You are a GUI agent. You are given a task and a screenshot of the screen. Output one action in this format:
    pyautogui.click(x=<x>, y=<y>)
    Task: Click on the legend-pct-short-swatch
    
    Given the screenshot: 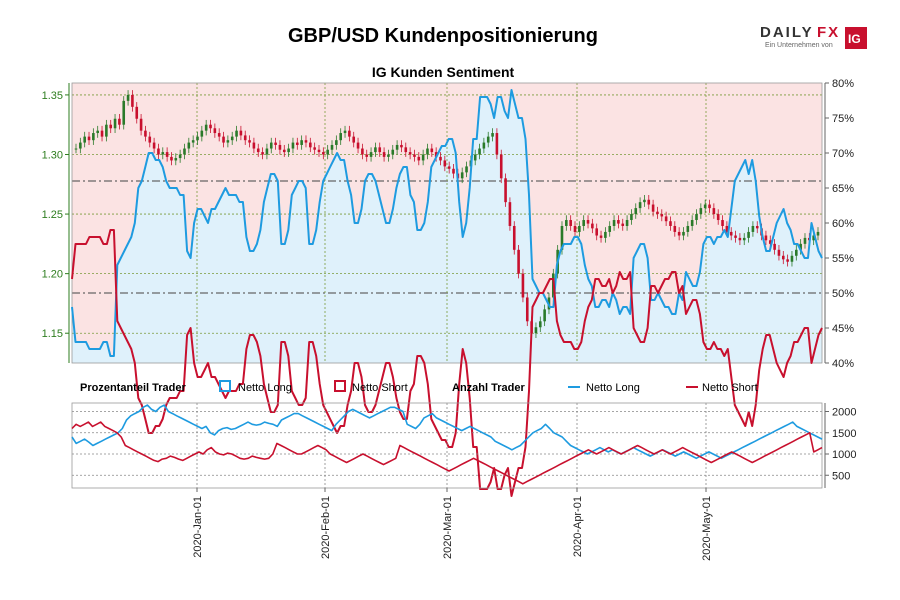 What is the action you would take?
    pyautogui.click(x=340, y=386)
    